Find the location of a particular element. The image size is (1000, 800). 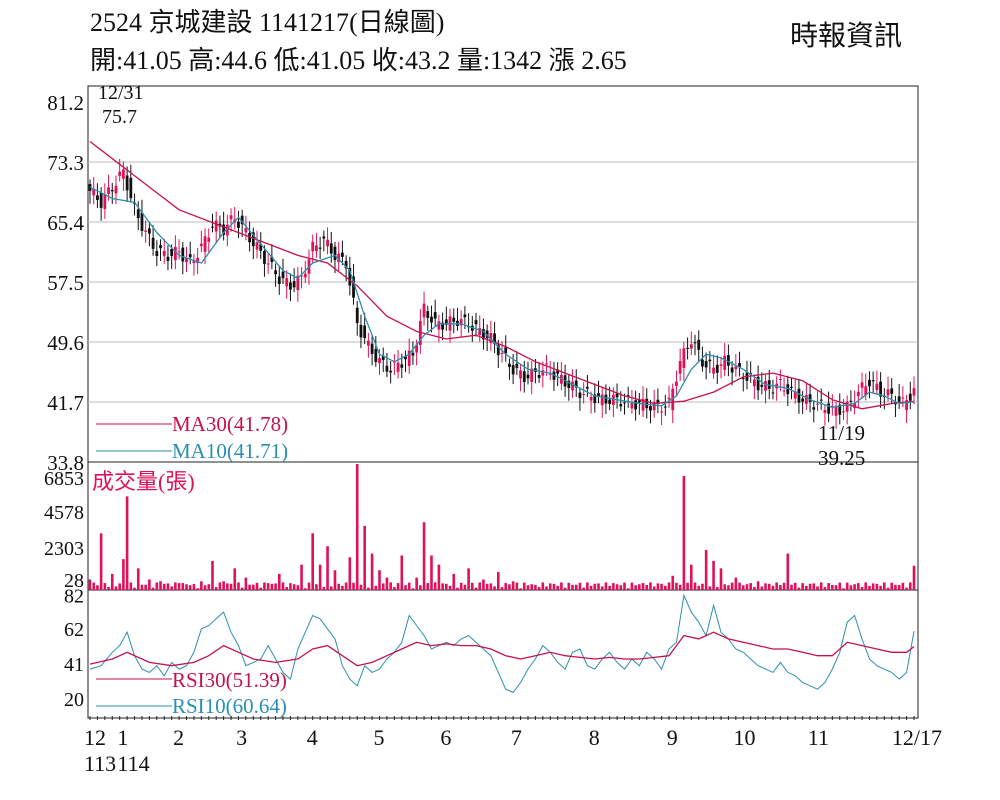

volume-value: 1342 is located at coordinates (516, 60).